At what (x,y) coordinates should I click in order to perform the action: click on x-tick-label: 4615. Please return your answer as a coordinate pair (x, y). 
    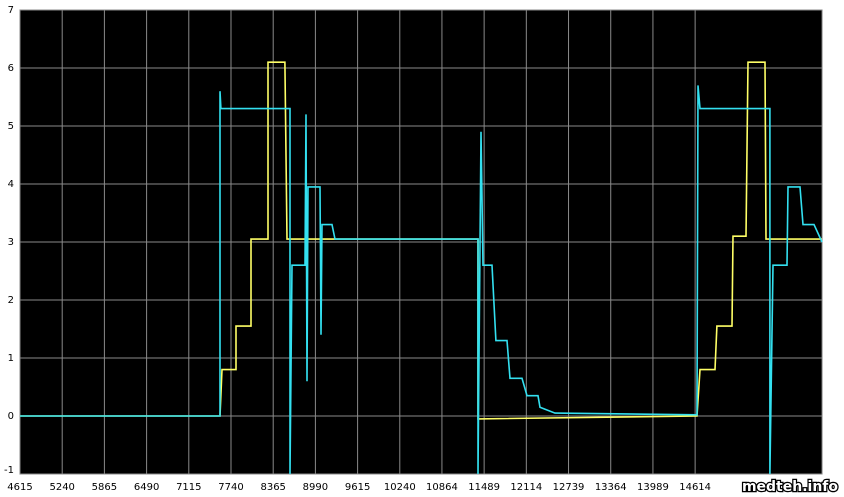
    Looking at the image, I should click on (19, 487).